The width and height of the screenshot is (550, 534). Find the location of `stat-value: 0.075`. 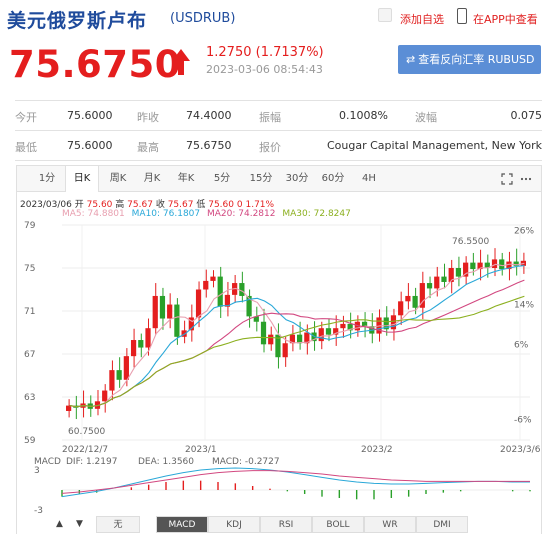

stat-value: 0.075 is located at coordinates (526, 115).